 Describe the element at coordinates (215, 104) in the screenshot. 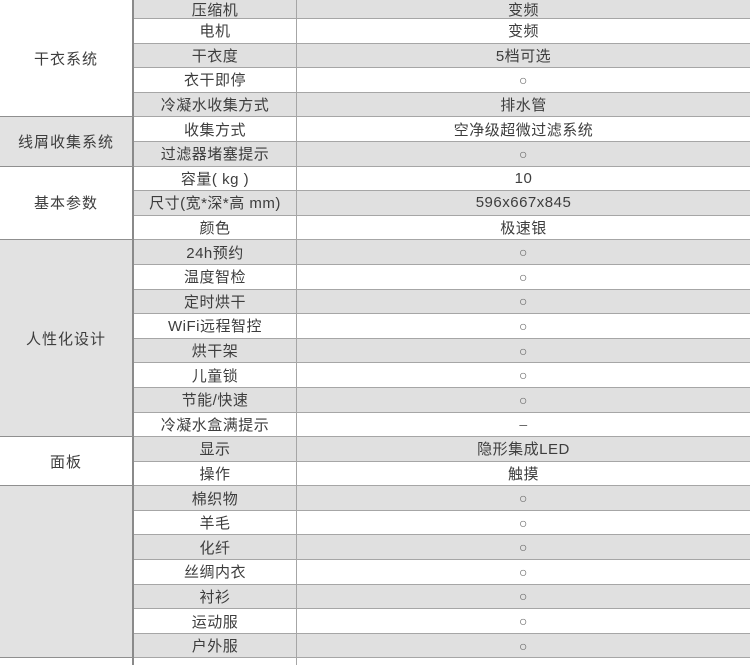

I see `attribute-label: 冷凝水收集方式` at that location.